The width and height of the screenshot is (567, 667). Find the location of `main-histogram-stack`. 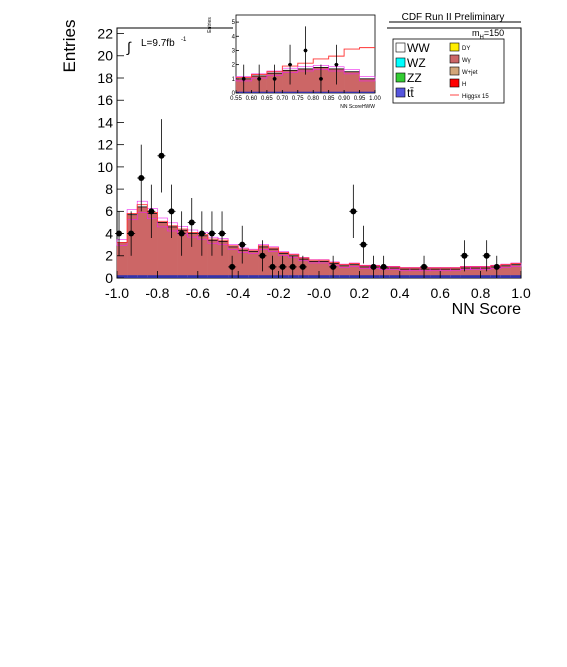

main-histogram-stack is located at coordinates (319, 239).